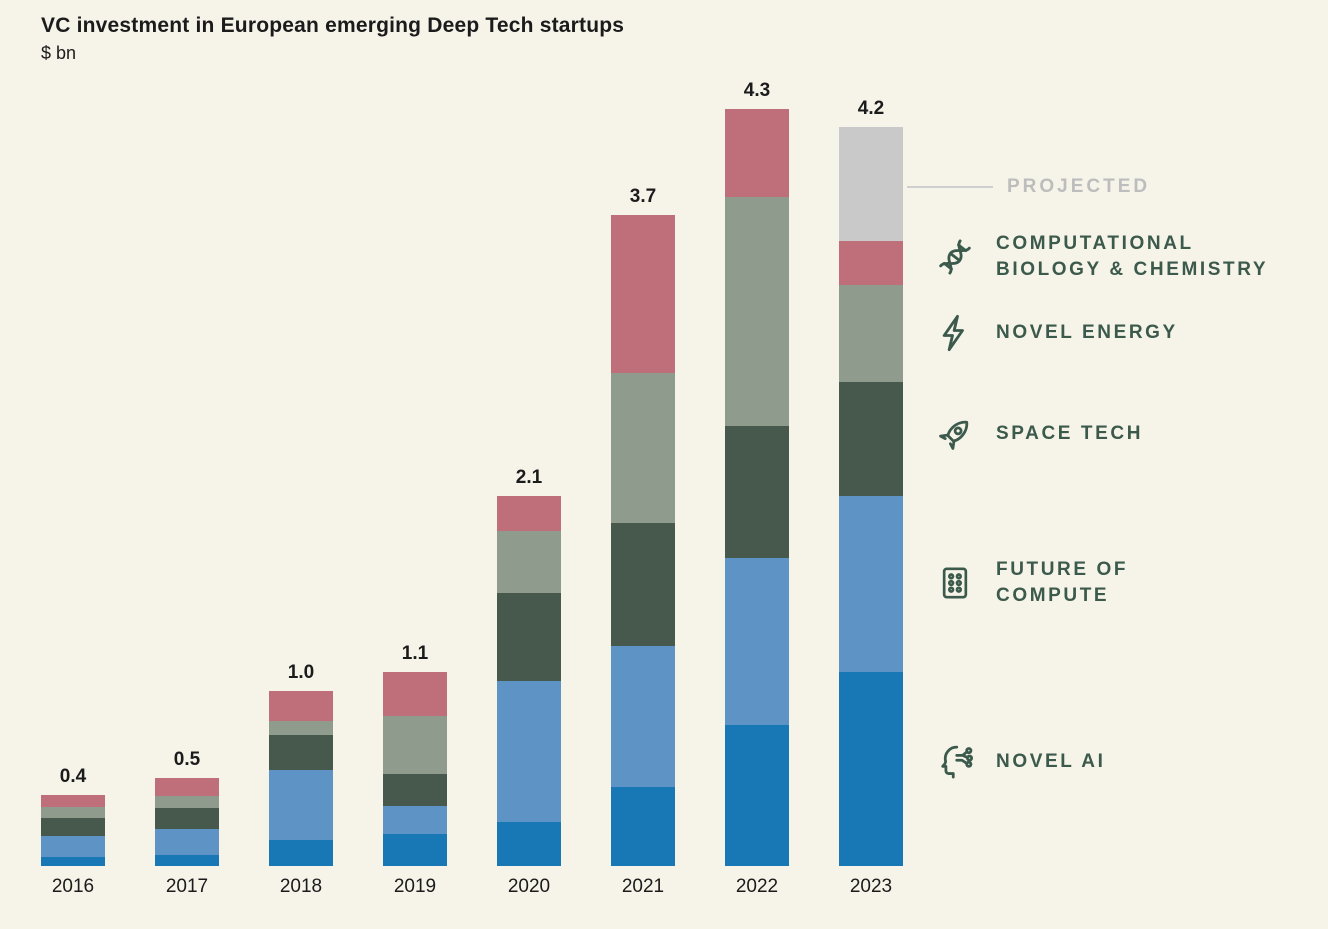 This screenshot has width=1328, height=929. What do you see at coordinates (1132, 257) in the screenshot?
I see `legend-label-computational-biology: COMPUTATIONAL BIOLOGY & CHEMISTRY` at bounding box center [1132, 257].